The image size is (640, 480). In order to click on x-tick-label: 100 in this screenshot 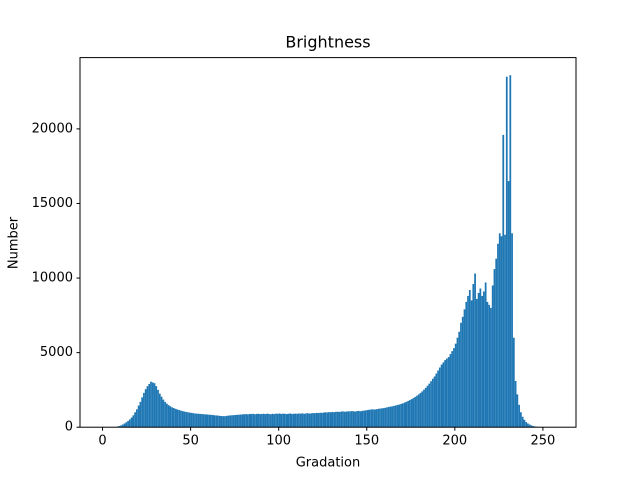, I will do `click(278, 441)`.